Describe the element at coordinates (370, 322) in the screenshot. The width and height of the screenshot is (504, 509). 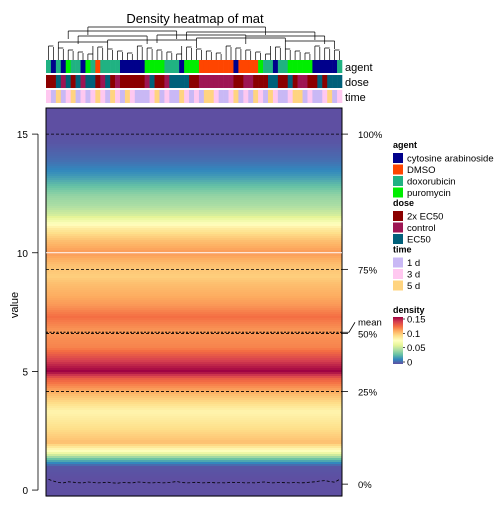
I see `mean-label: mean` at that location.